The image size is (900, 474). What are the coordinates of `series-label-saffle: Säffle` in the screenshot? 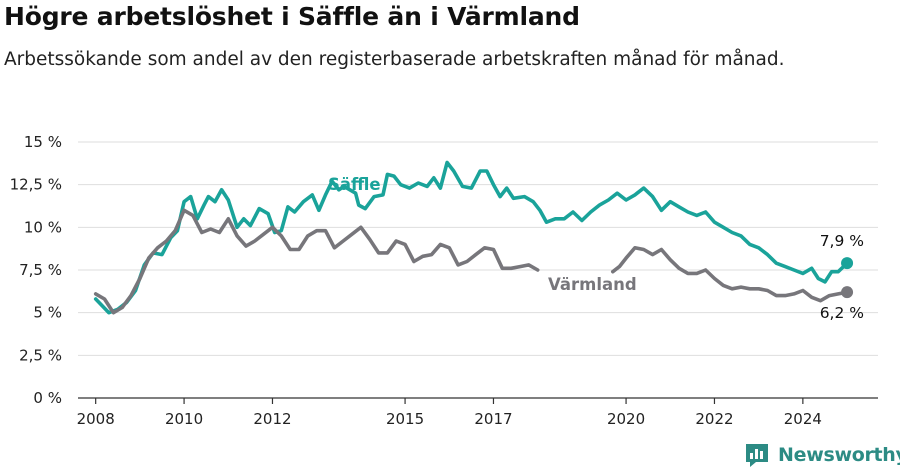 It's located at (354, 184).